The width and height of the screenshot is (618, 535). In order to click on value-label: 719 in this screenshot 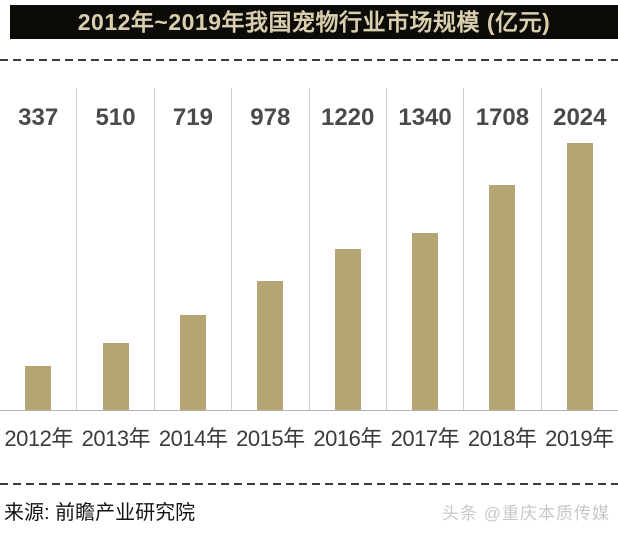, I will do `click(192, 117)`.